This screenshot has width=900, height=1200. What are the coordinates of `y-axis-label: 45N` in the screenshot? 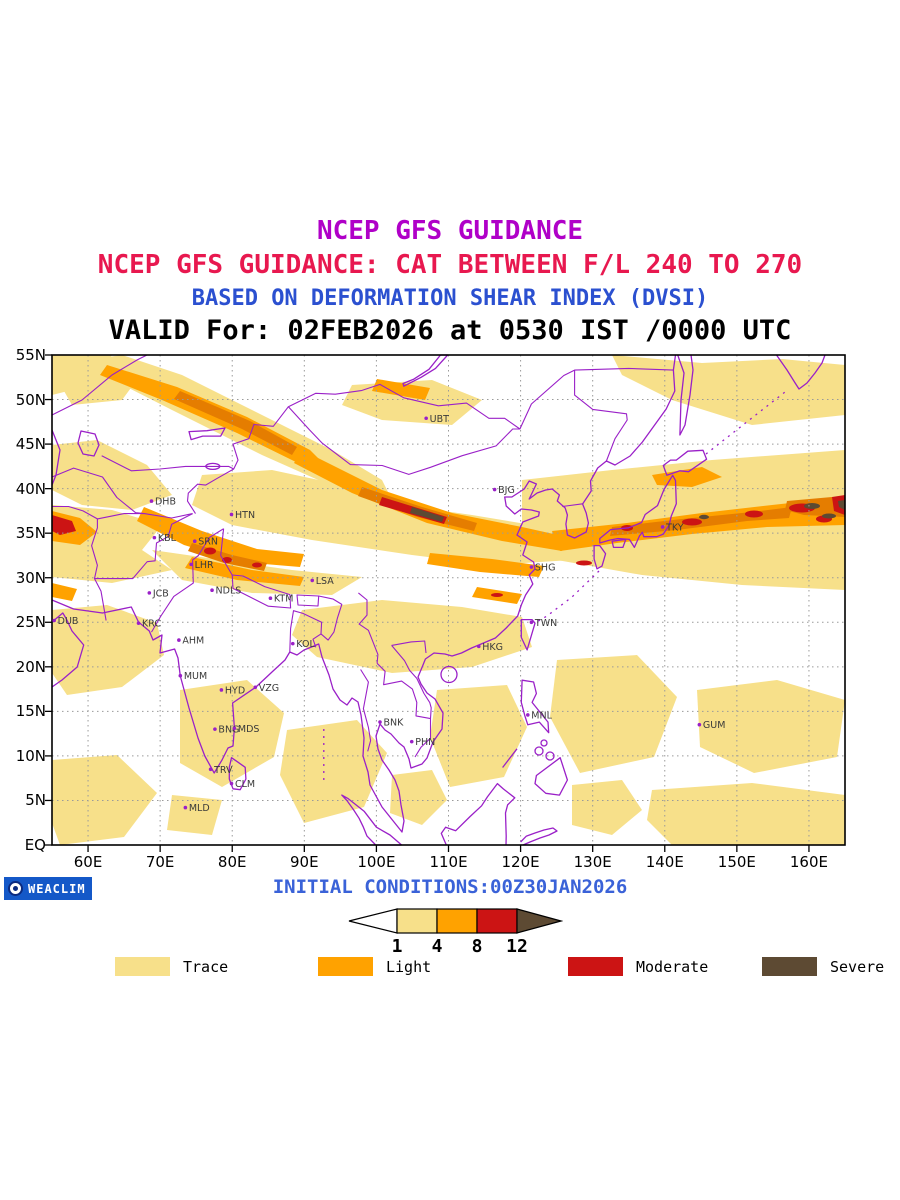 It's located at (30, 444).